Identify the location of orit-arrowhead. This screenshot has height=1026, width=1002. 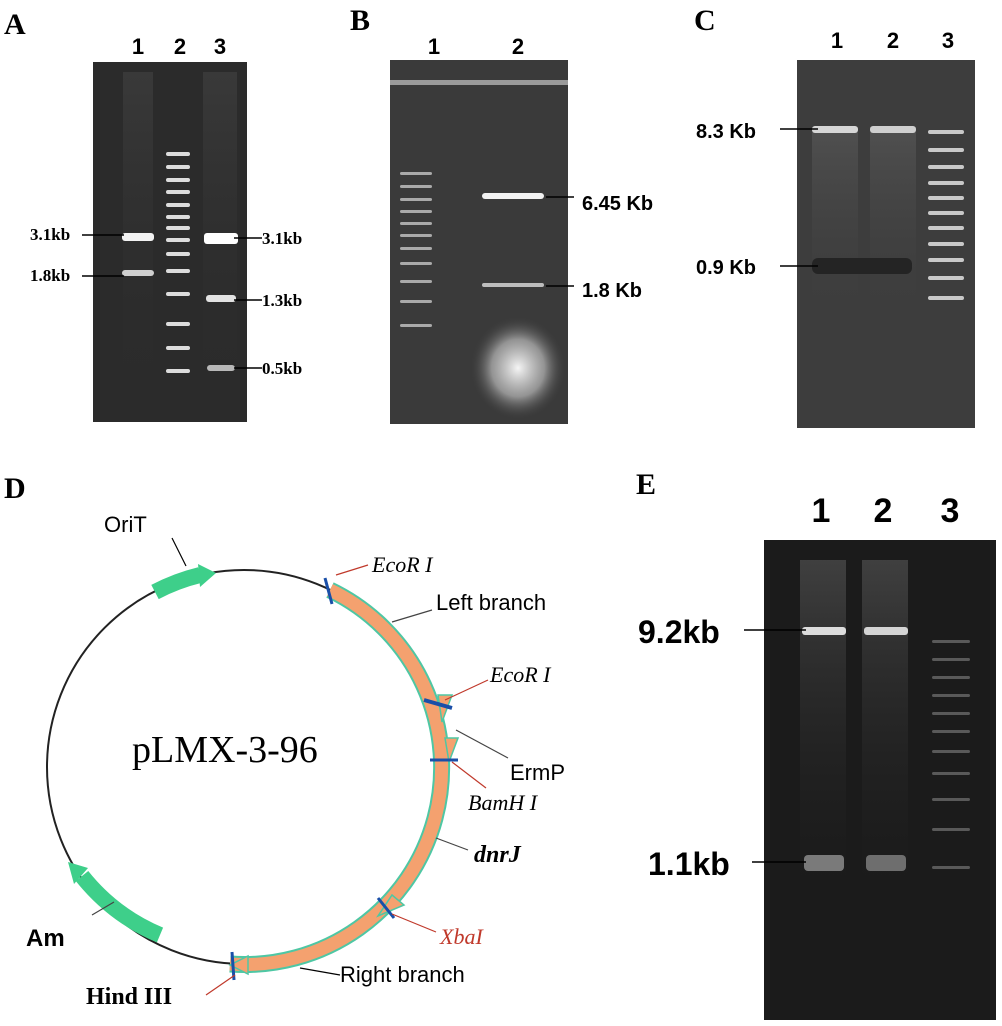
(207, 575).